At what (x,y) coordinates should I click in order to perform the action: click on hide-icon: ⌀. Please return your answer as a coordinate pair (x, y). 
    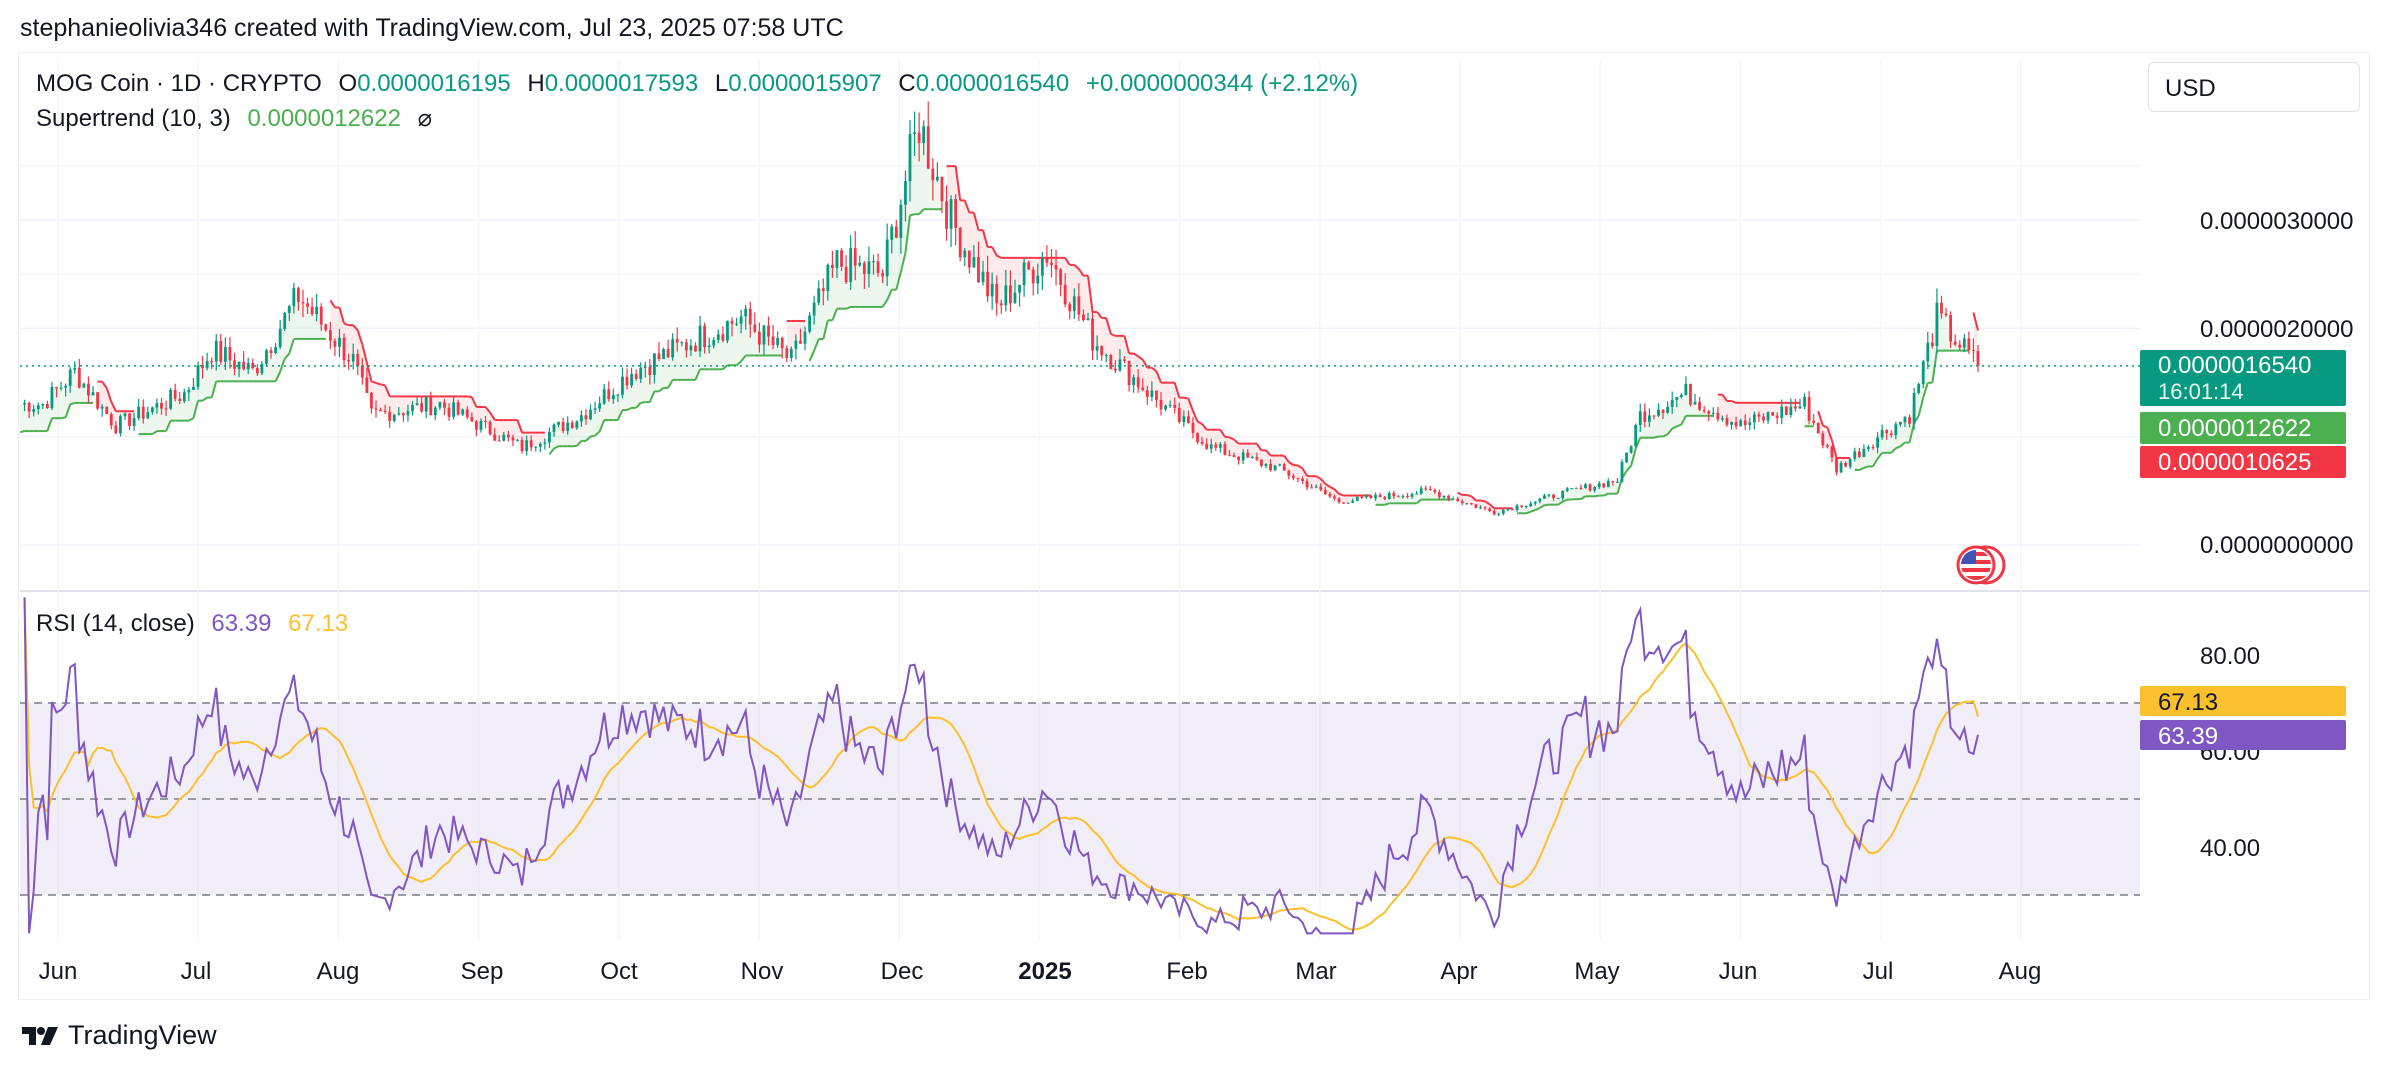
    Looking at the image, I should click on (425, 118).